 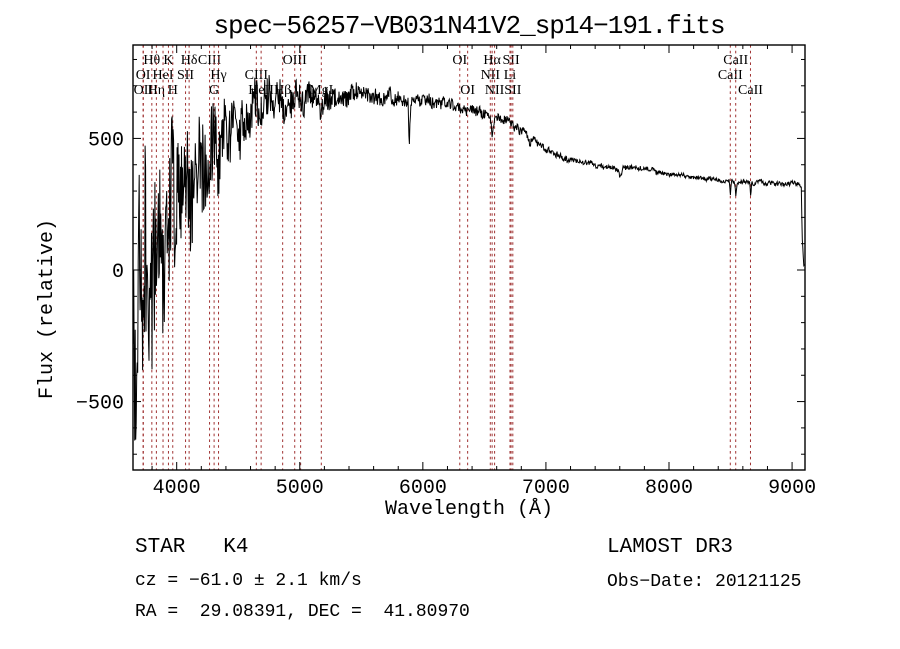 What do you see at coordinates (792, 488) in the screenshot?
I see `x-tick-label: 9000` at bounding box center [792, 488].